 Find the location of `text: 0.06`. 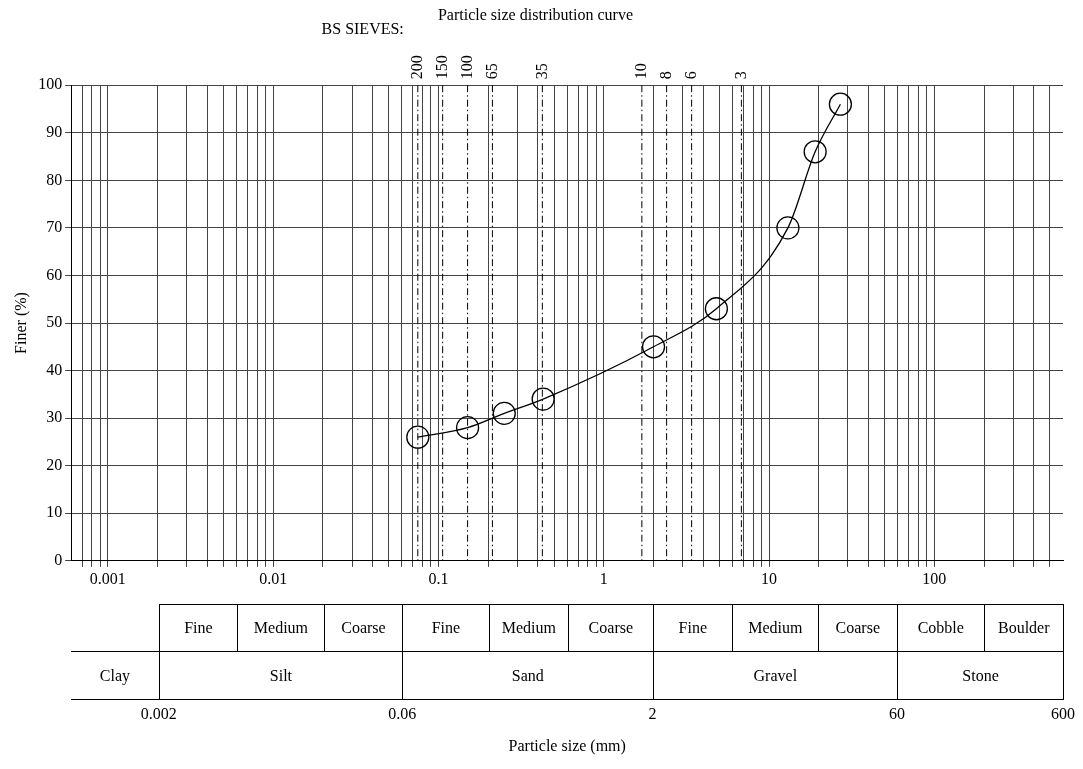

text: 0.06 is located at coordinates (402, 714).